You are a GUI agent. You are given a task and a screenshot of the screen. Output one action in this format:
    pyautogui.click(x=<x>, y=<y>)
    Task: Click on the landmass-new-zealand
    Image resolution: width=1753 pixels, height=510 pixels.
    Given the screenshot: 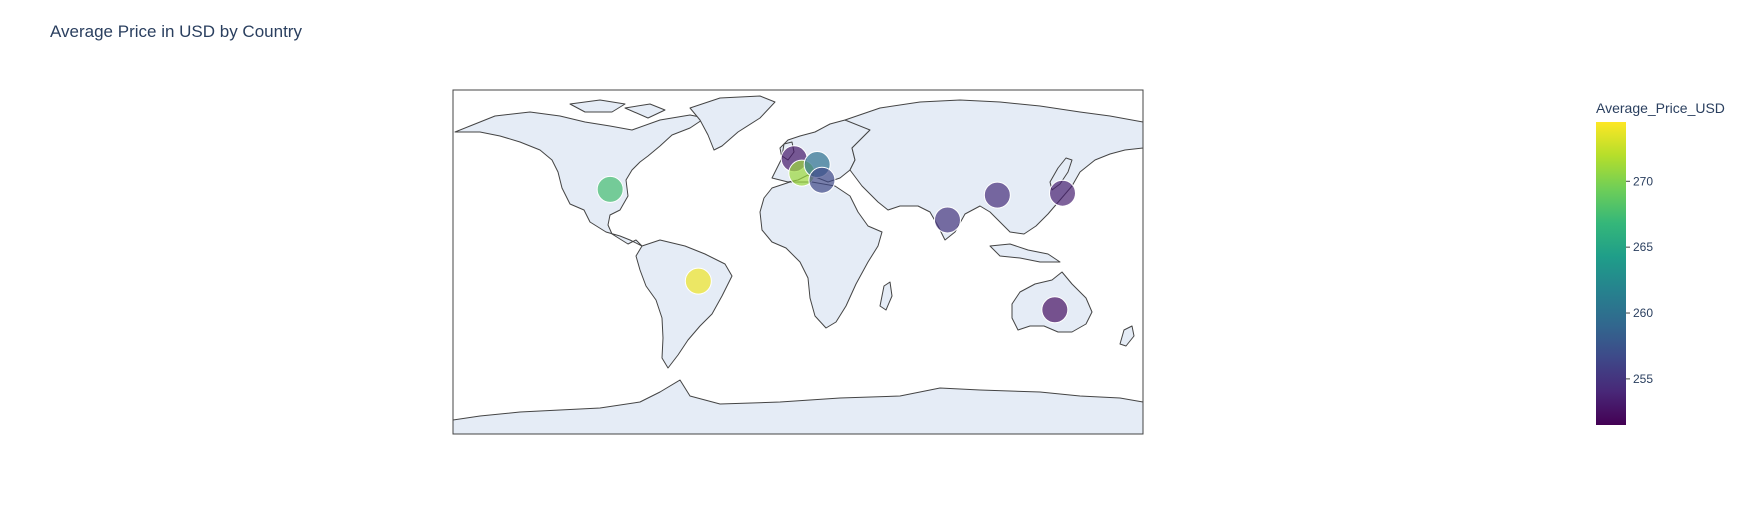 What is the action you would take?
    pyautogui.click(x=1127, y=336)
    